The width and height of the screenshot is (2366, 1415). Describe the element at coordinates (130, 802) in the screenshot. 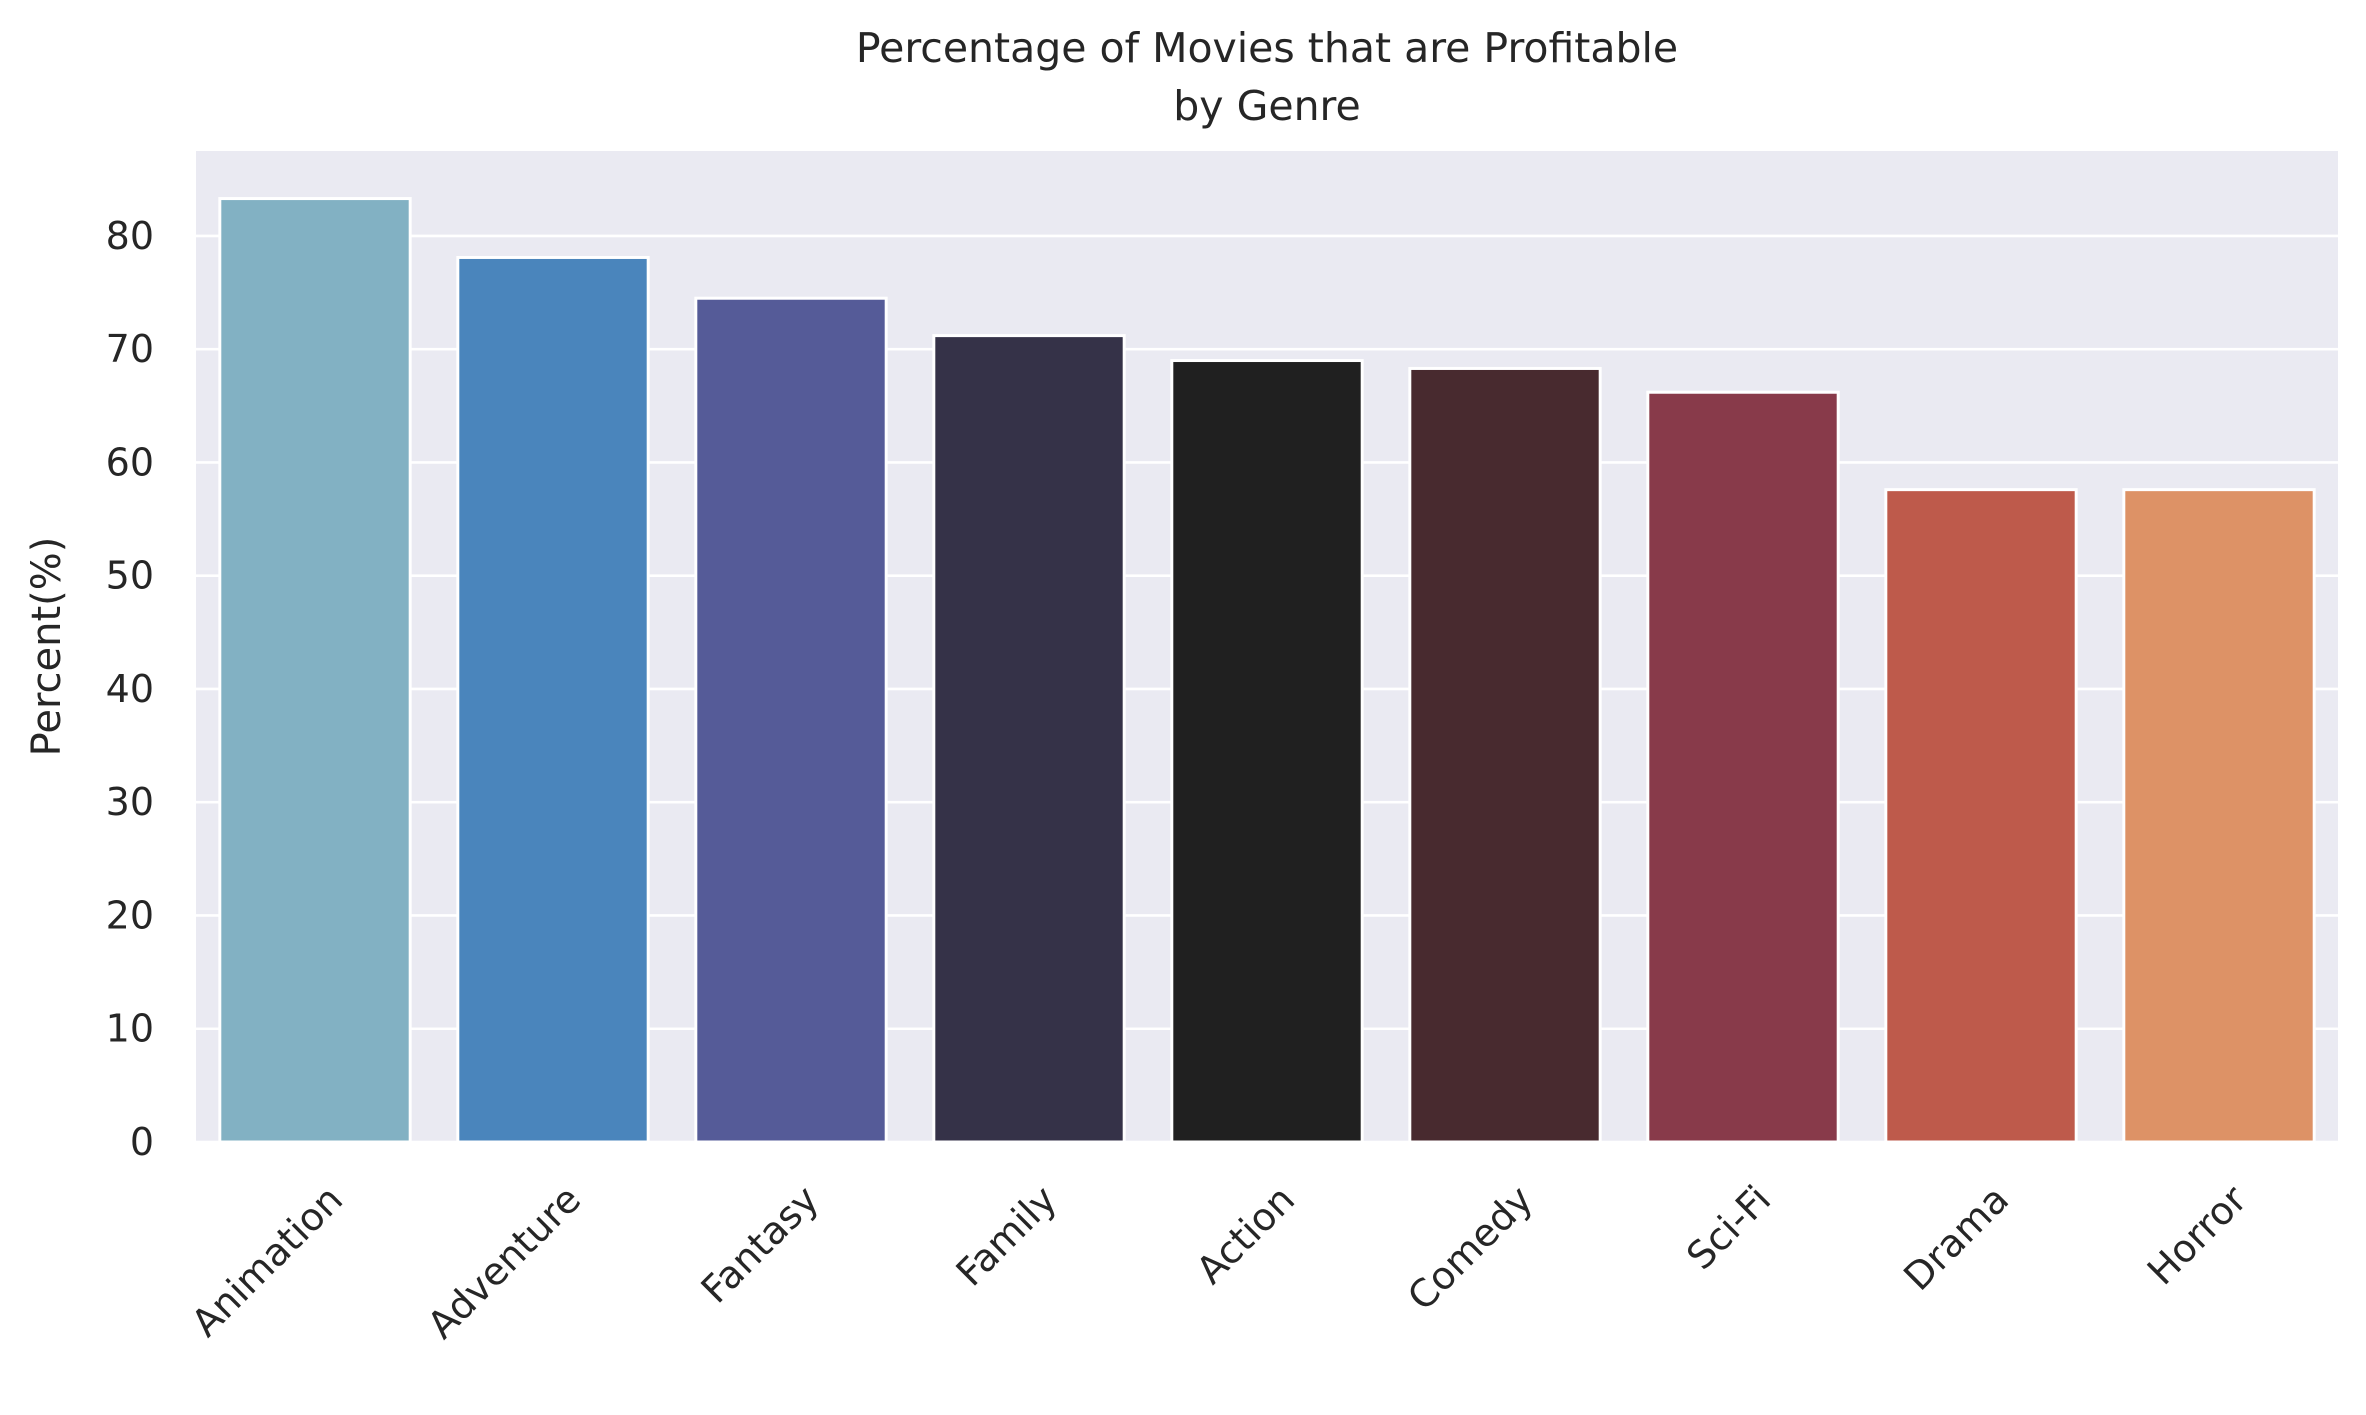

I see `y-tick-label: 30` at that location.